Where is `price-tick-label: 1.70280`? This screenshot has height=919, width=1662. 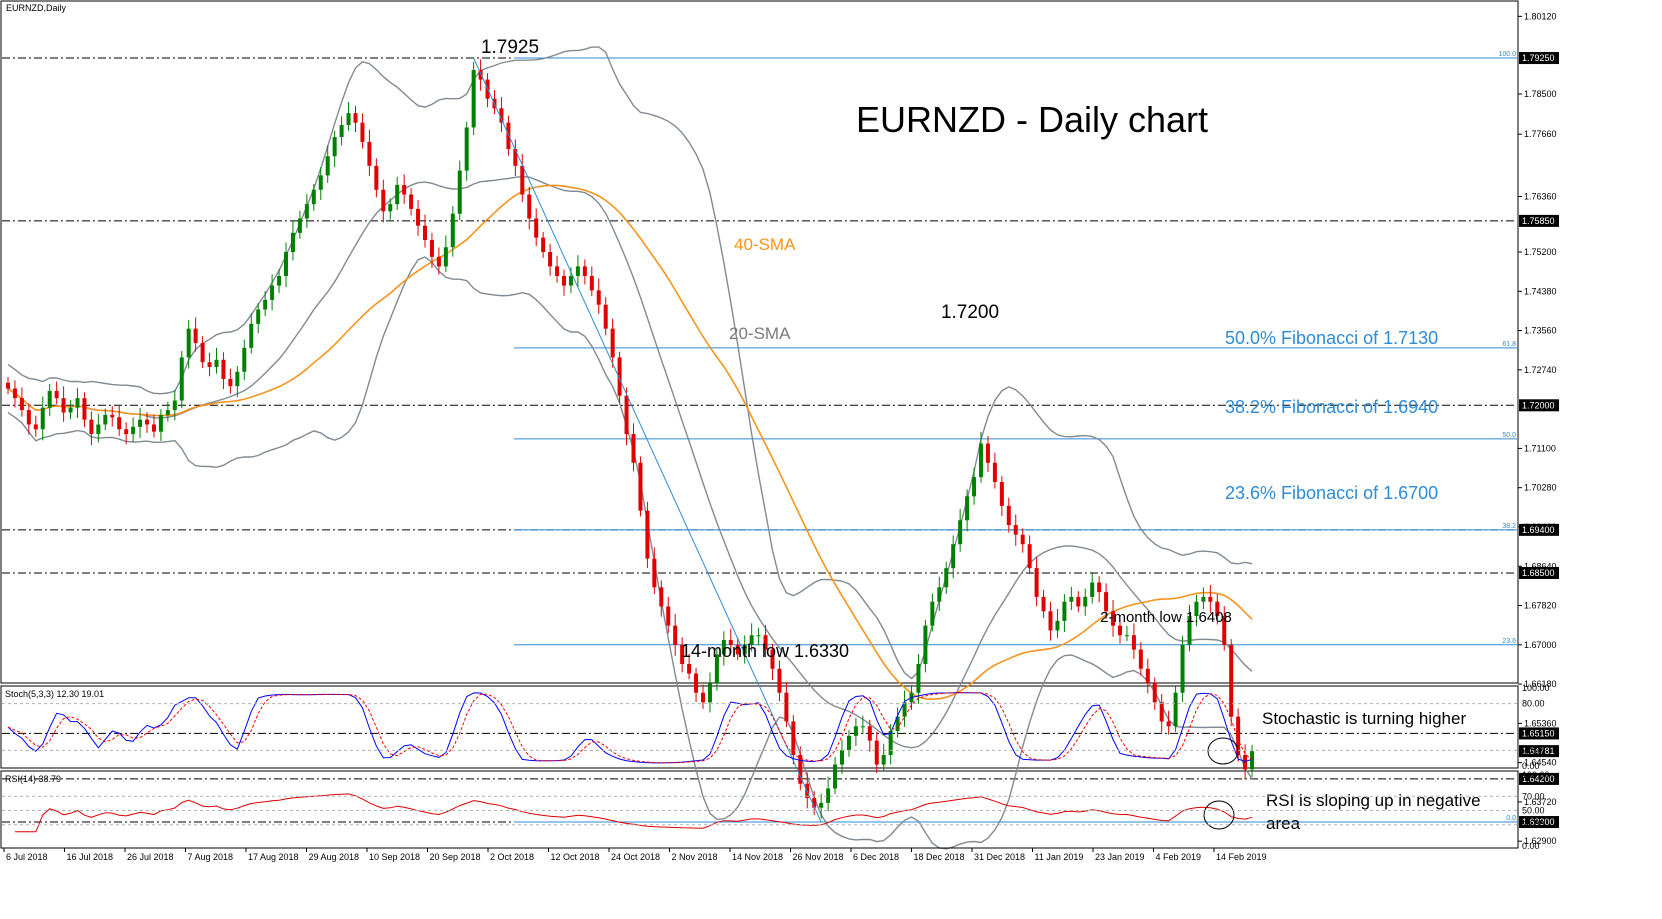
price-tick-label: 1.70280 is located at coordinates (1540, 488).